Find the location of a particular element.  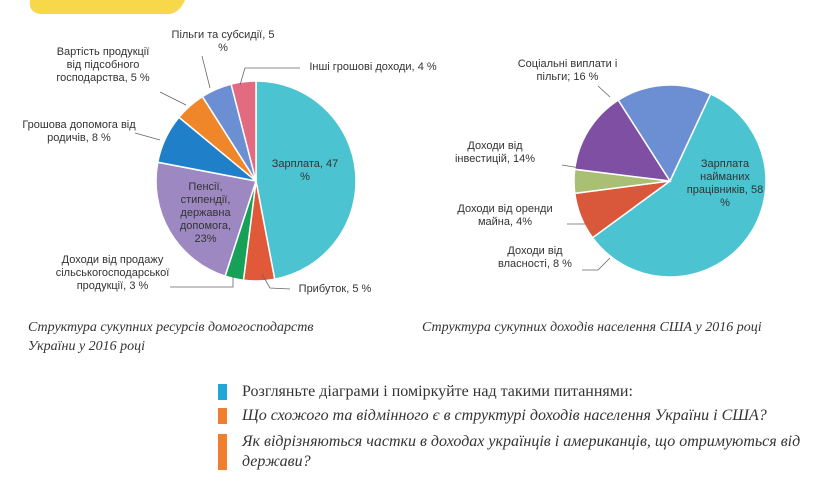

slice-name: Пенсії, стипендії, державна допомога, is located at coordinates (205, 206).